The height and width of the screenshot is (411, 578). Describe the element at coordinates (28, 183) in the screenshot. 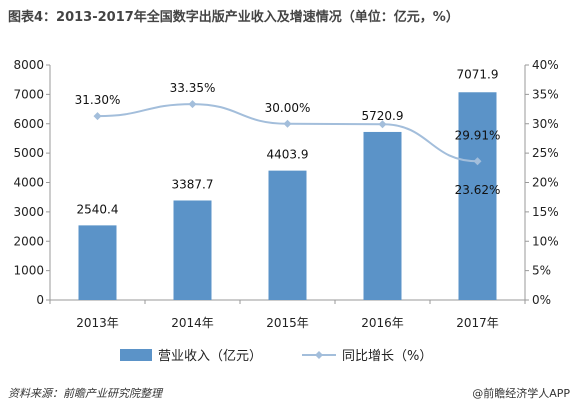

I see `y-tick-left-label: 4000` at that location.